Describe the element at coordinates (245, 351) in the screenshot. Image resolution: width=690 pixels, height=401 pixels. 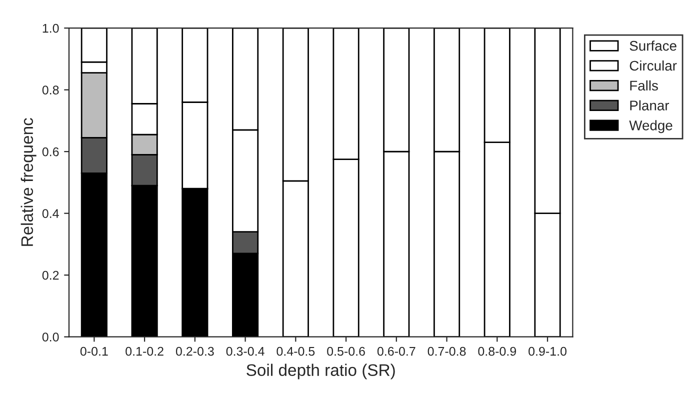
I see `x-tick-label: 0.3-0.4` at that location.